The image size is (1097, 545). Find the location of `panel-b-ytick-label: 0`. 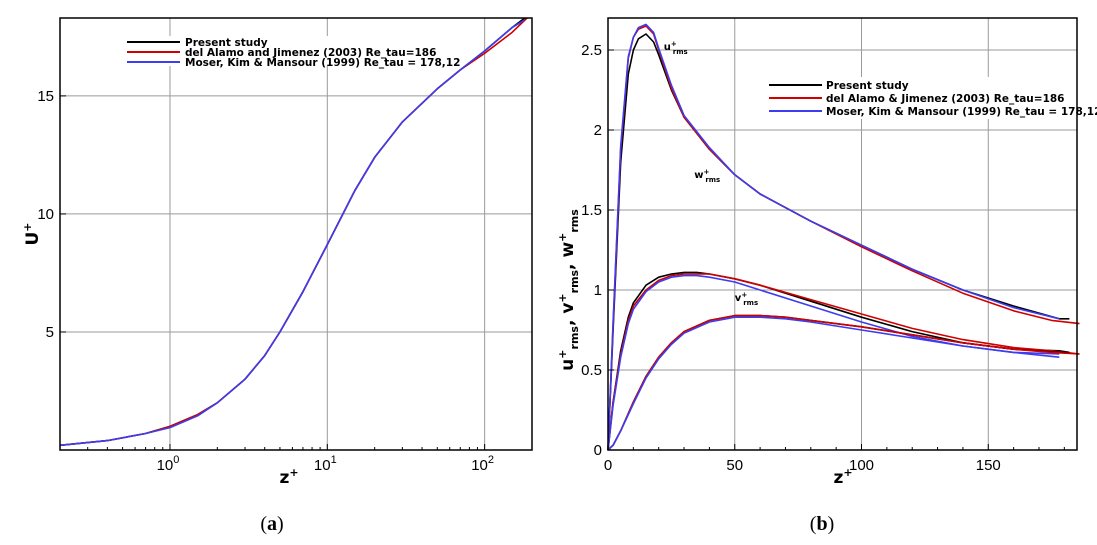

panel-b-ytick-label: 0 is located at coordinates (598, 450).